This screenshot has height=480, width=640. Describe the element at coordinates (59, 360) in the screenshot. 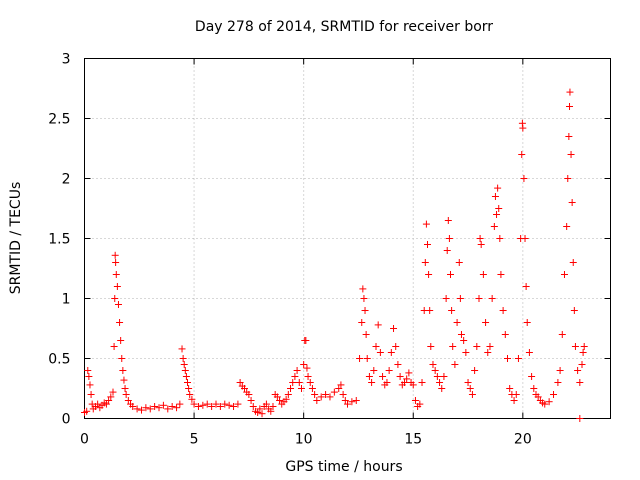

I see `y-tick-label: 0.5` at that location.